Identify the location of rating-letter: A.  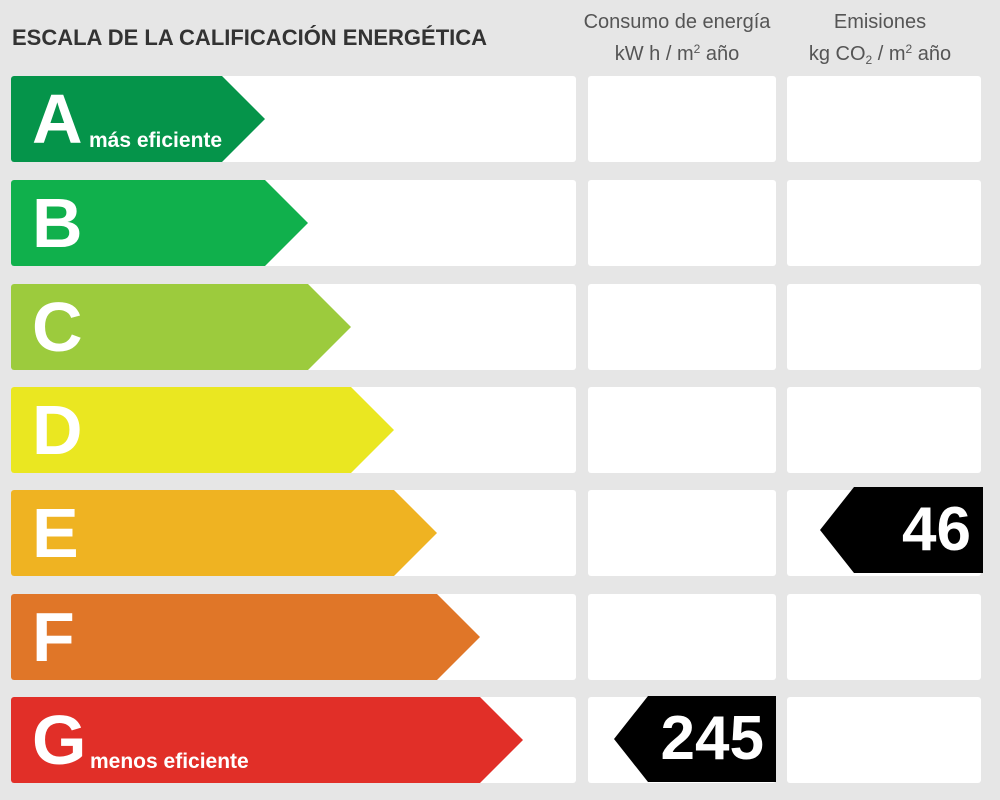
(57, 119).